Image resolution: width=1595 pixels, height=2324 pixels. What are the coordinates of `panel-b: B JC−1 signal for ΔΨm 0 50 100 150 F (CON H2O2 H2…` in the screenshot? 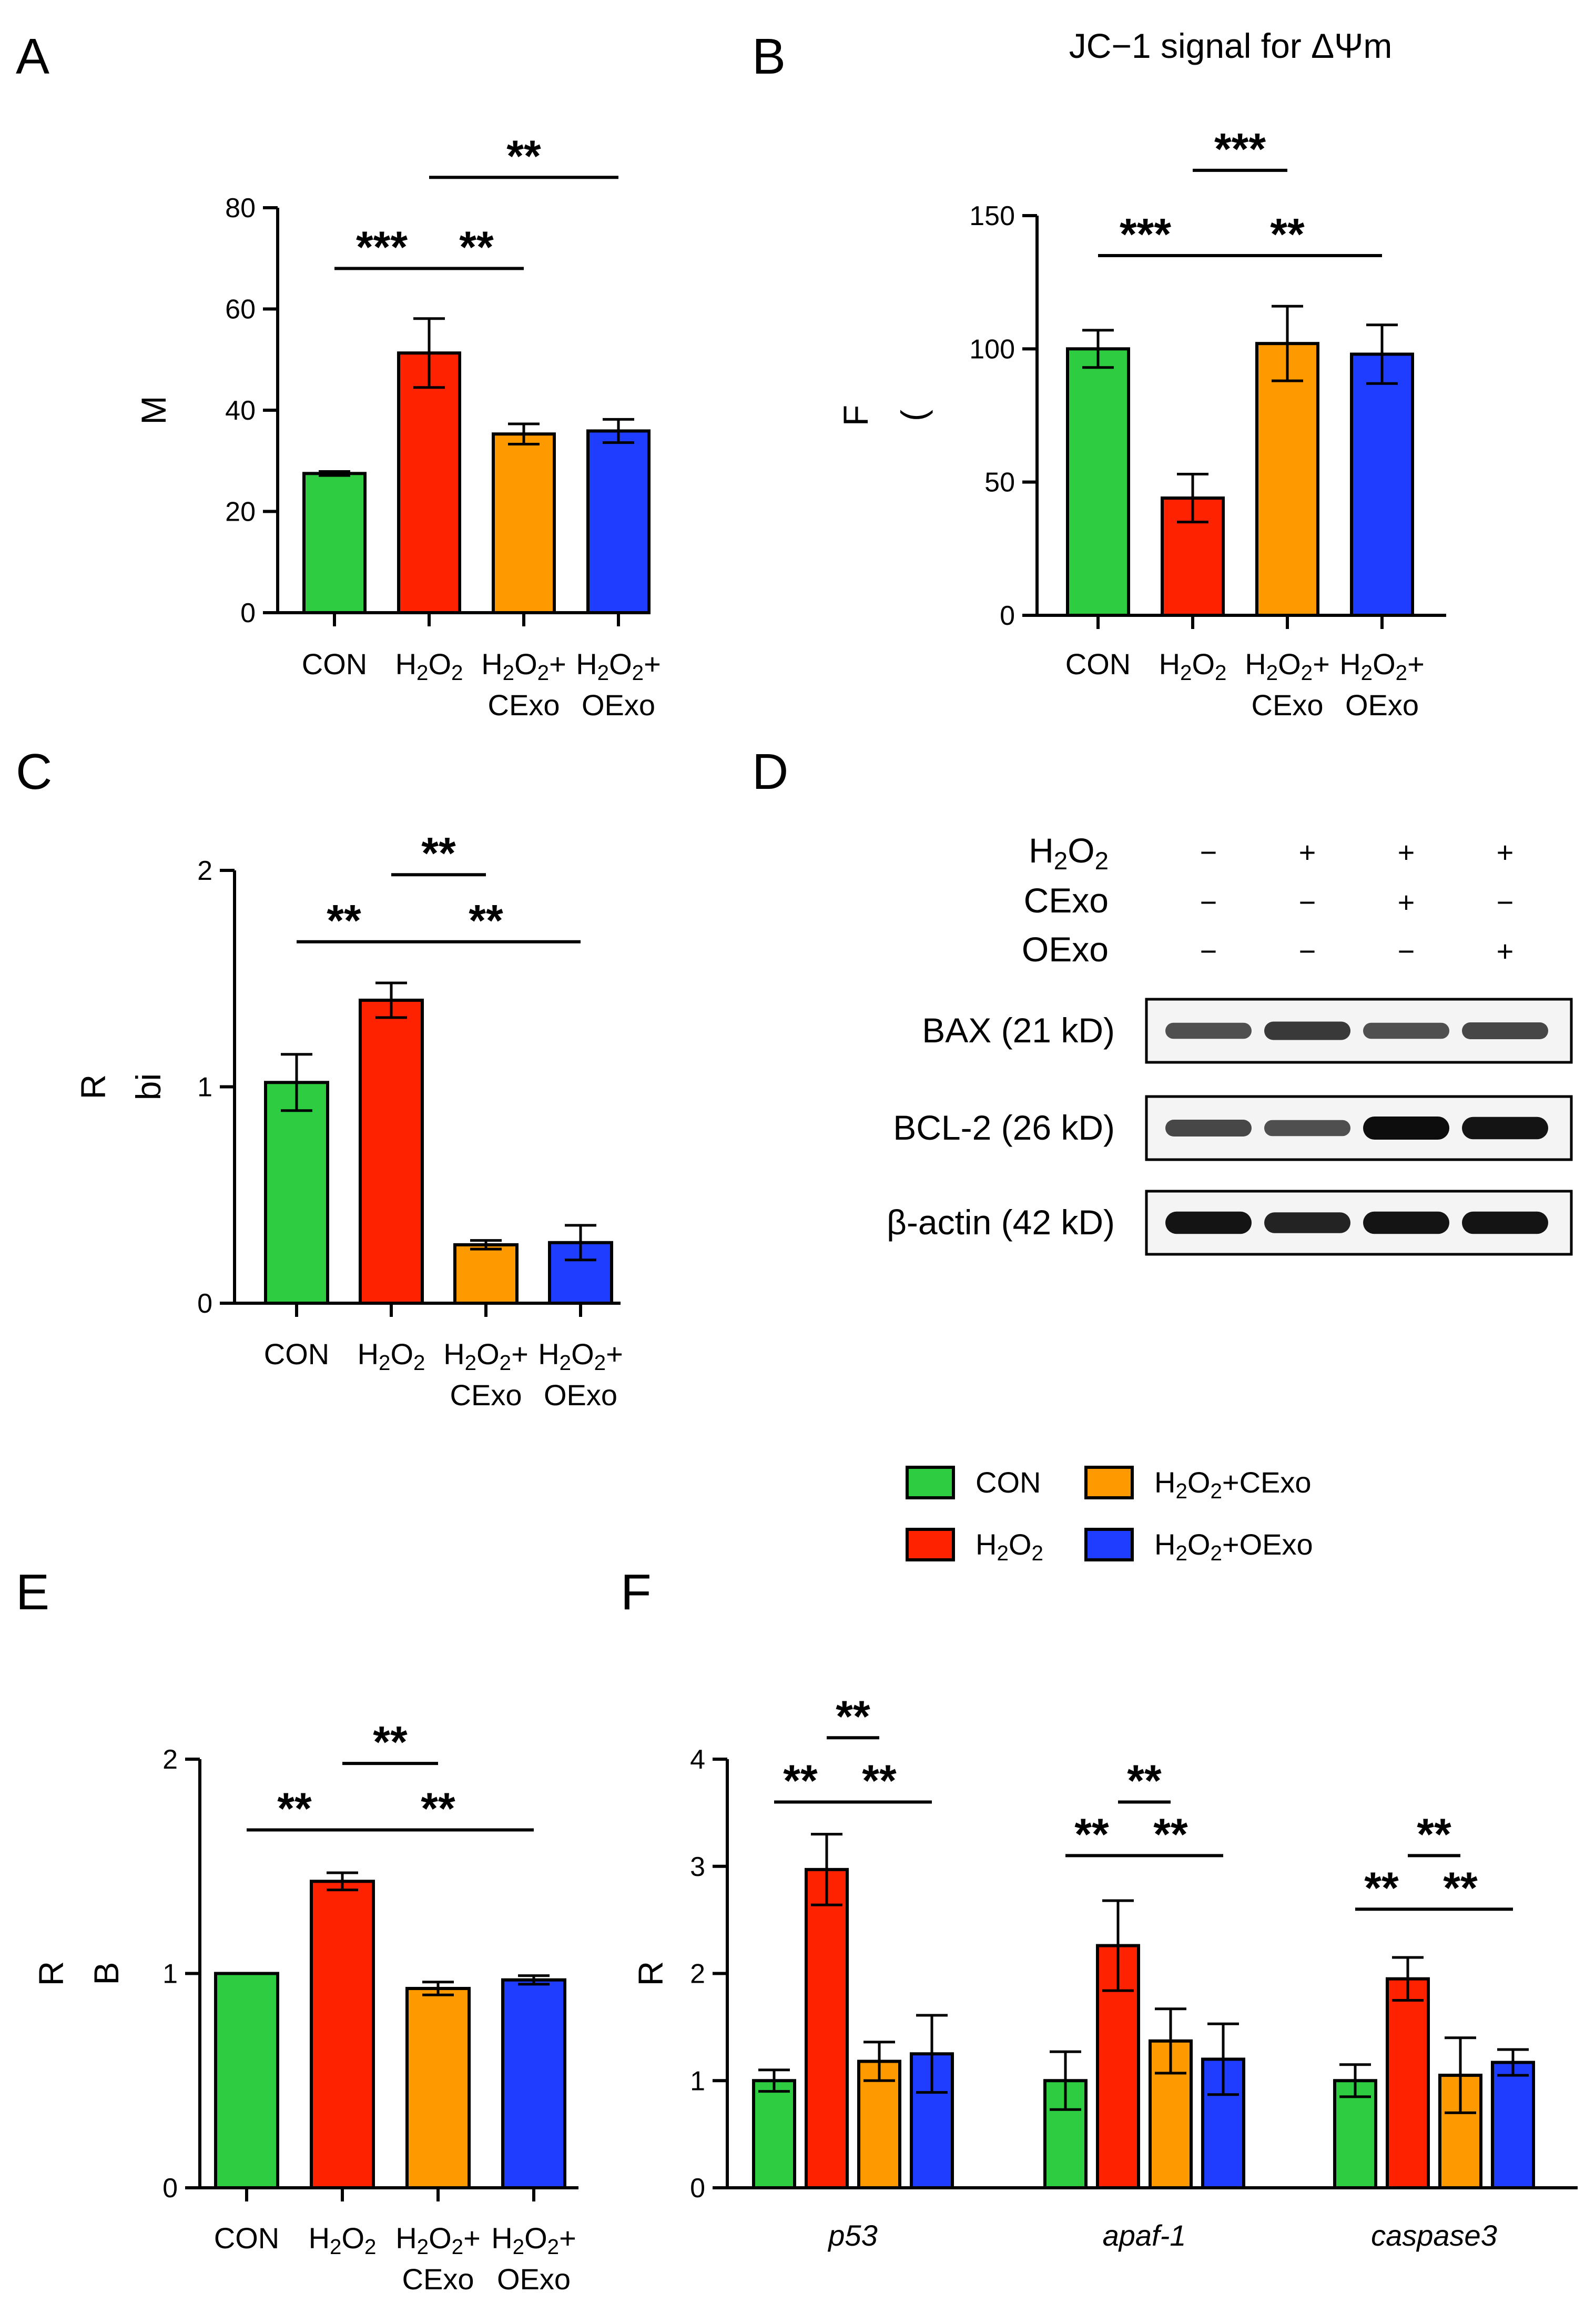 It's located at (1099, 374).